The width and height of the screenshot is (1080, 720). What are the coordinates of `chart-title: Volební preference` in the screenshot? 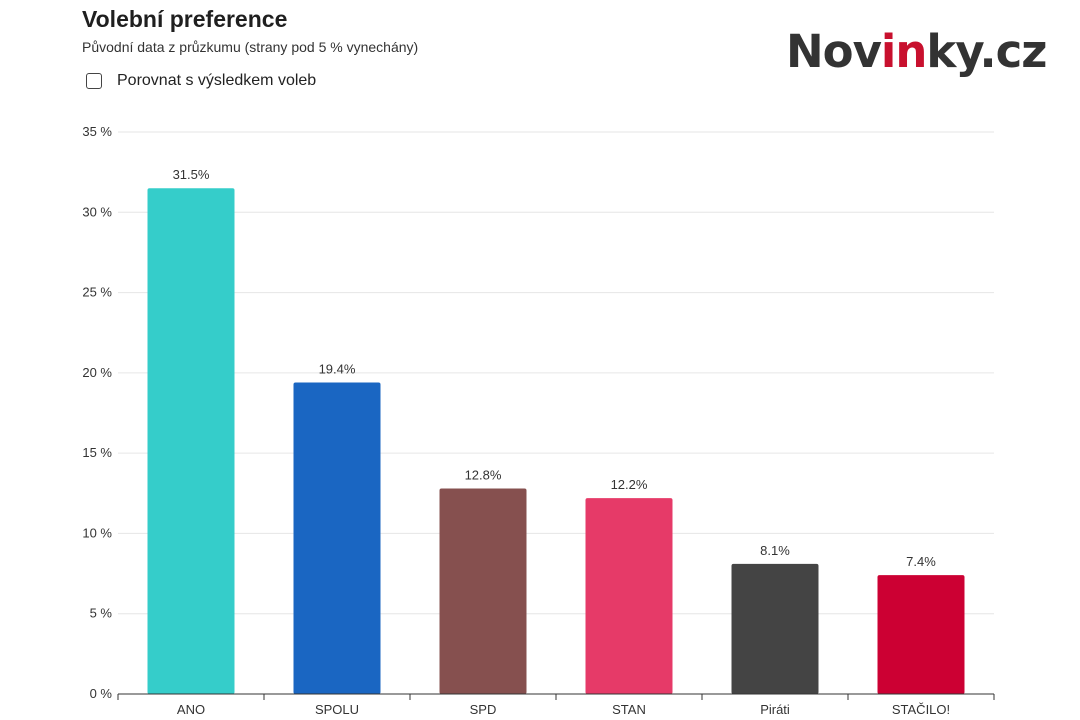 It's located at (185, 19).